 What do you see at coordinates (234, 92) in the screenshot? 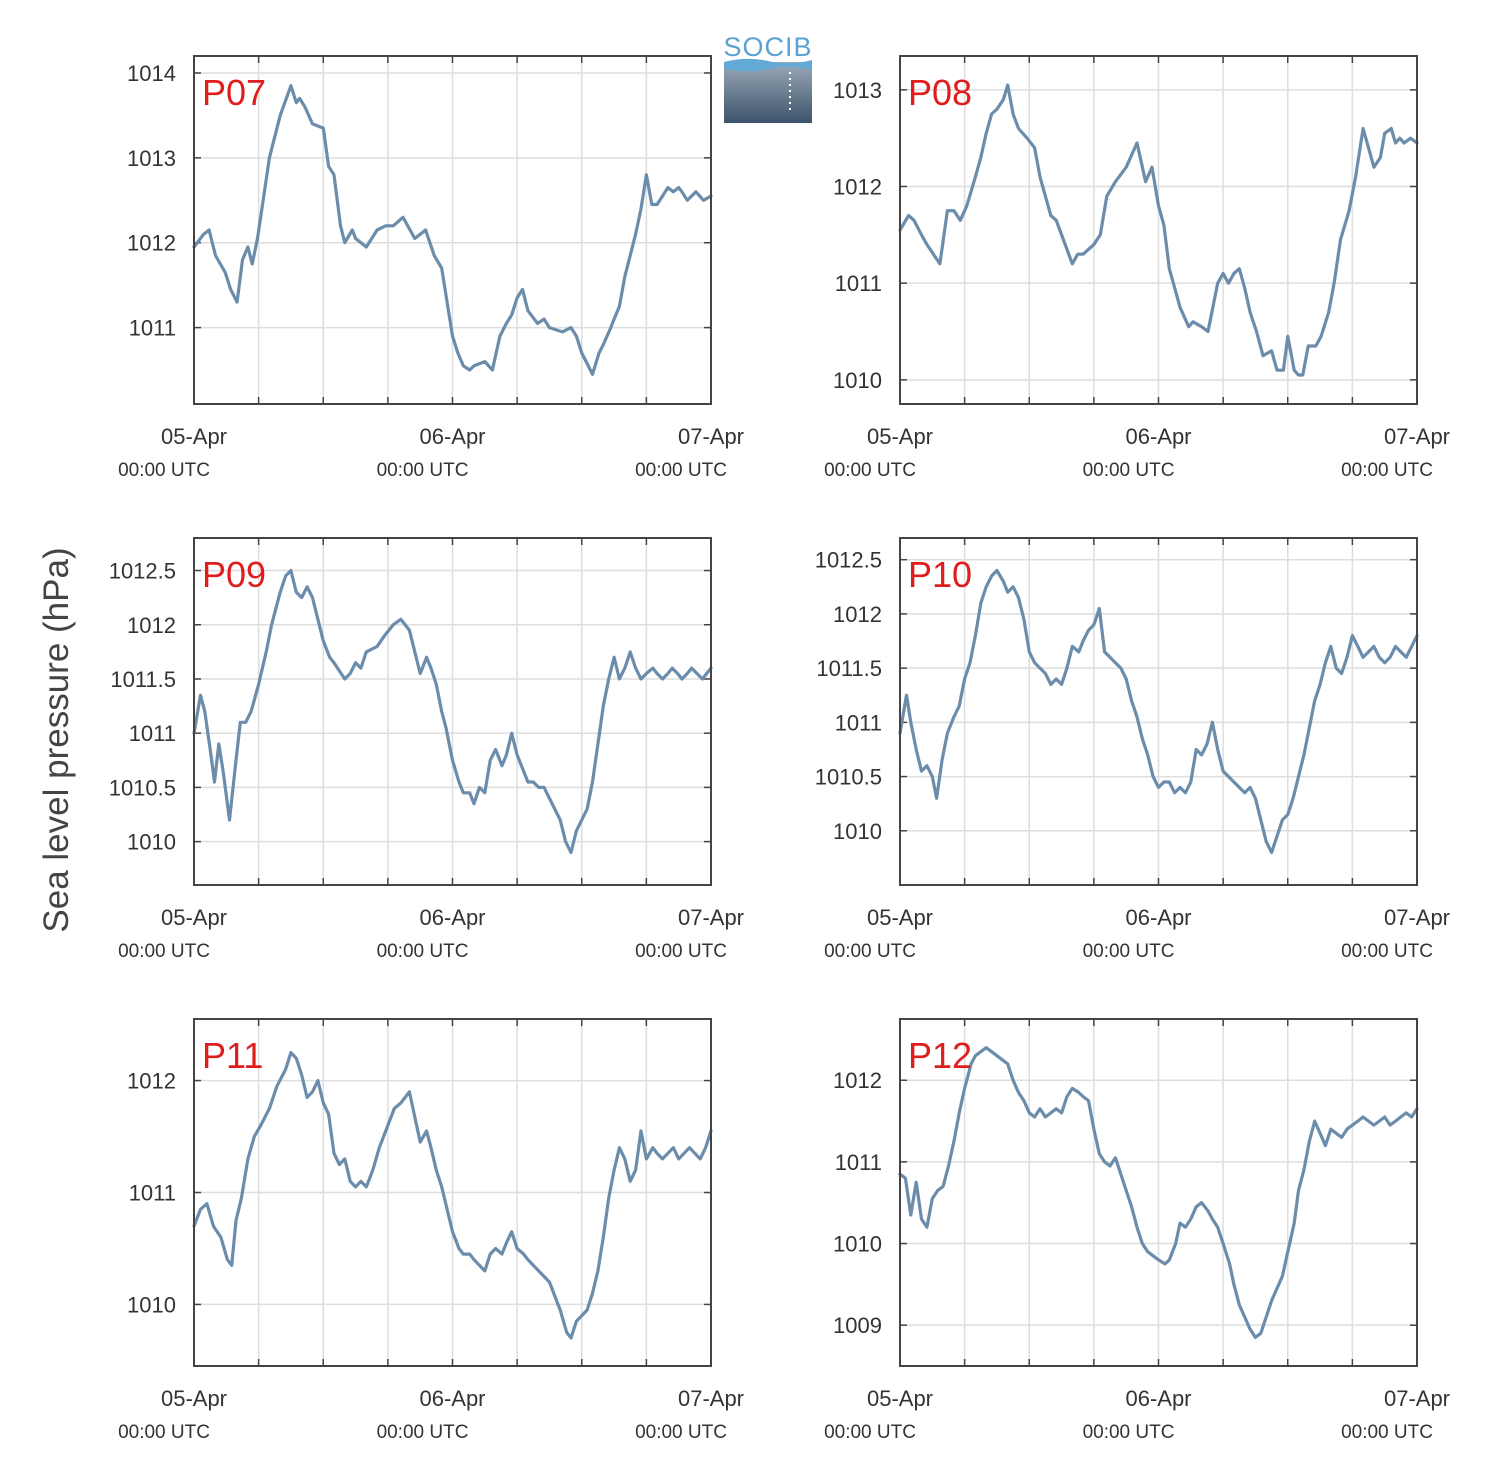
I see `panel-tag: P07` at bounding box center [234, 92].